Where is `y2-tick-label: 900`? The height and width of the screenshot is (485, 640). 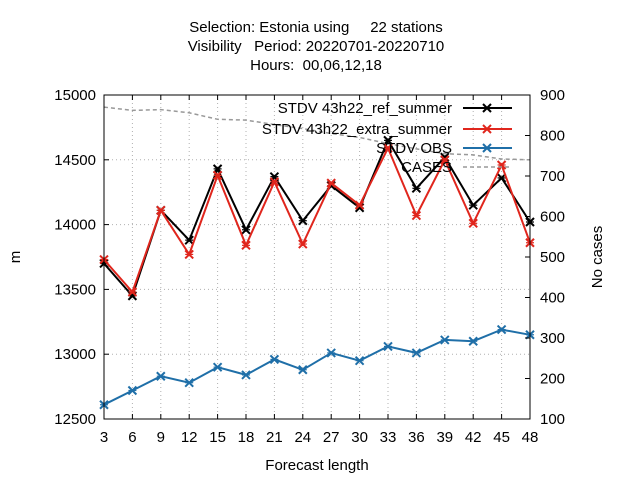
y2-tick-label: 900 is located at coordinates (552, 95).